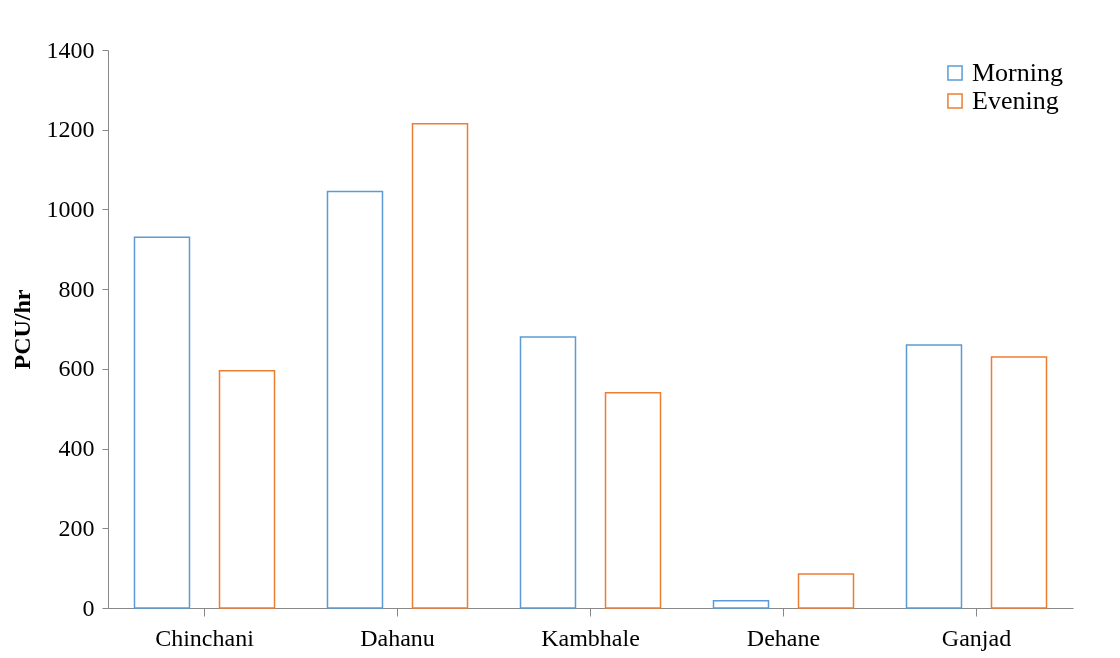 The width and height of the screenshot is (1120, 658). Describe the element at coordinates (1017, 72) in the screenshot. I see `legend-label: Morning` at that location.